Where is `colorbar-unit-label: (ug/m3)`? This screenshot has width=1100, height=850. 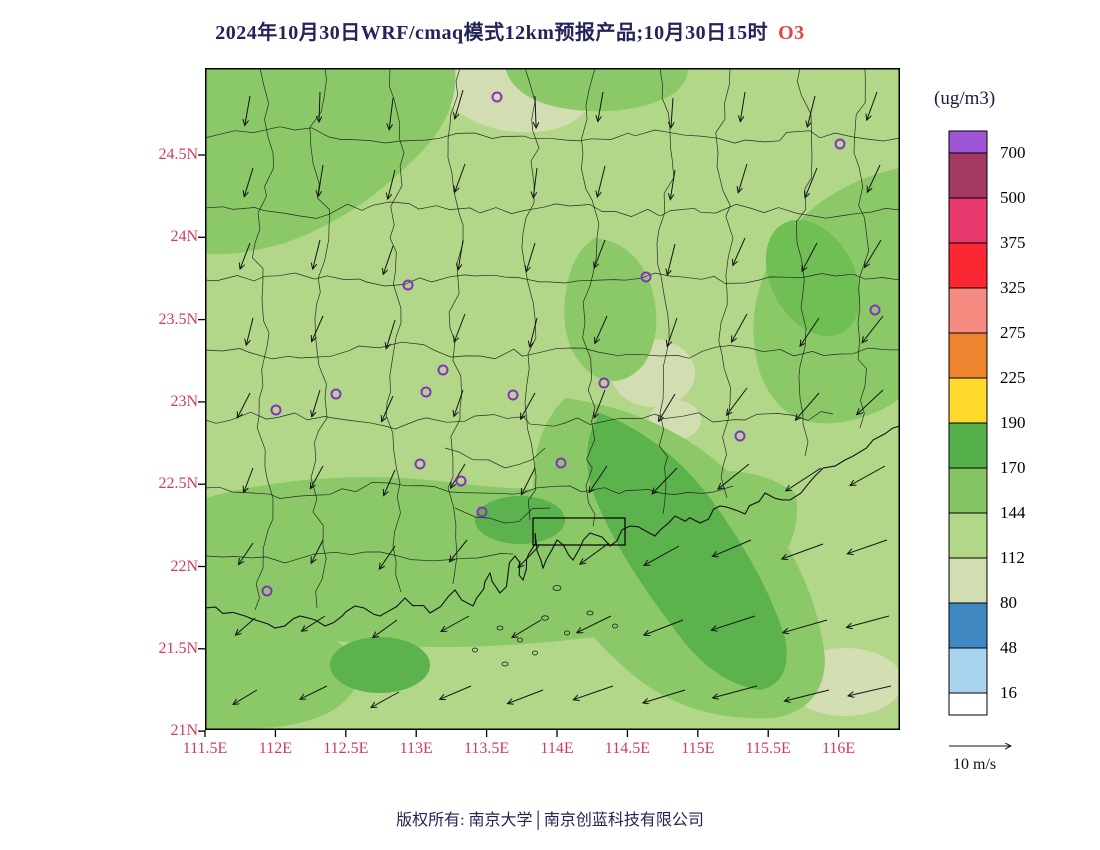 colorbar-unit-label: (ug/m3) is located at coordinates (965, 98).